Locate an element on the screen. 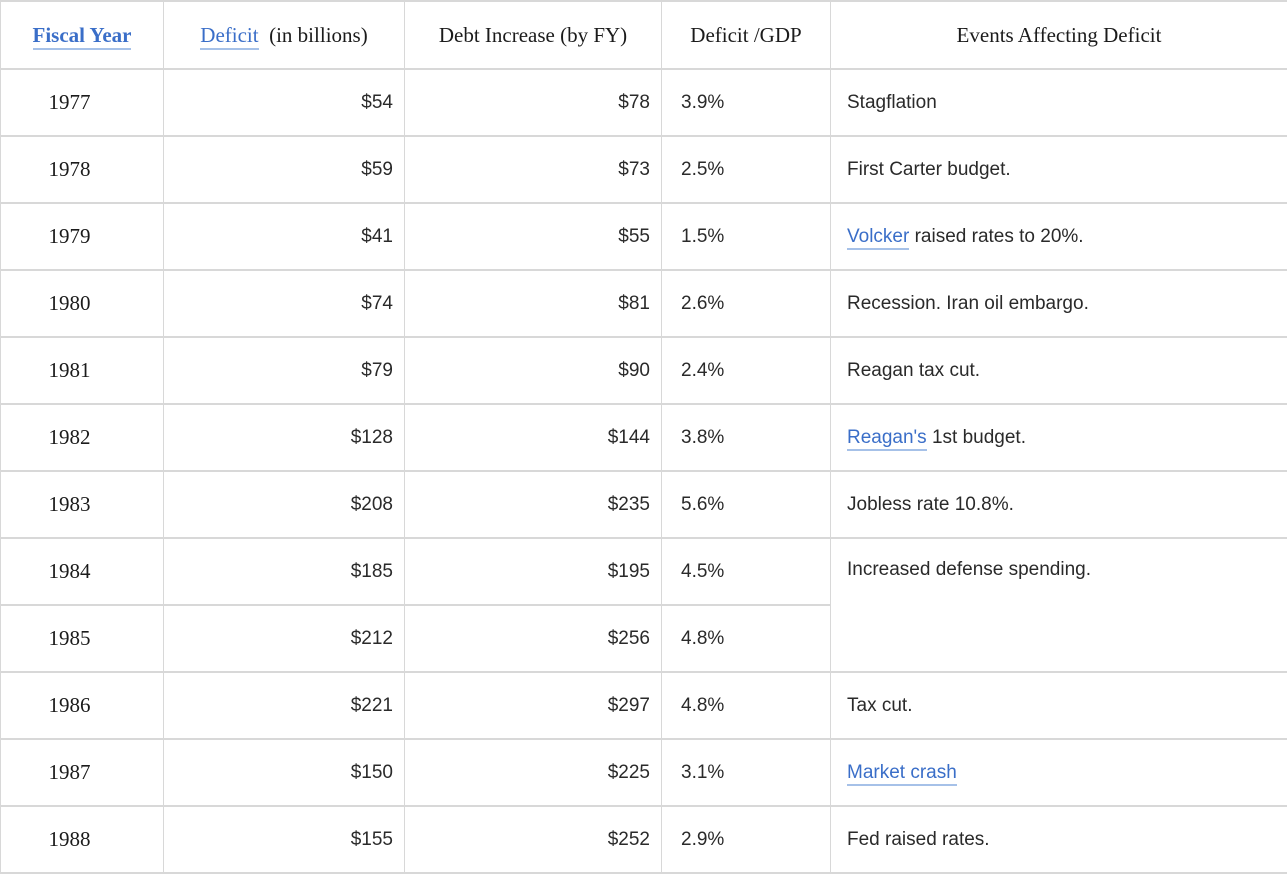  column-header-0: Fiscal Year is located at coordinates (82, 35).